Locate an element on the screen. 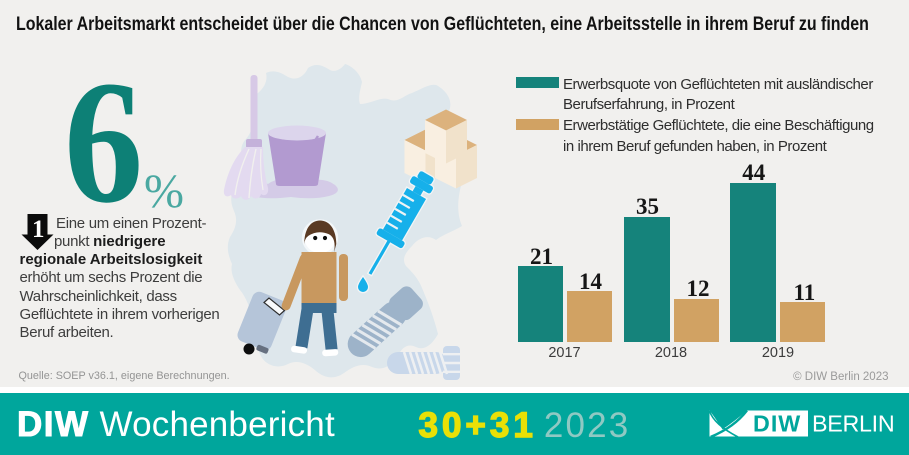  svg-text: BERLIN is located at coordinates (853, 424).